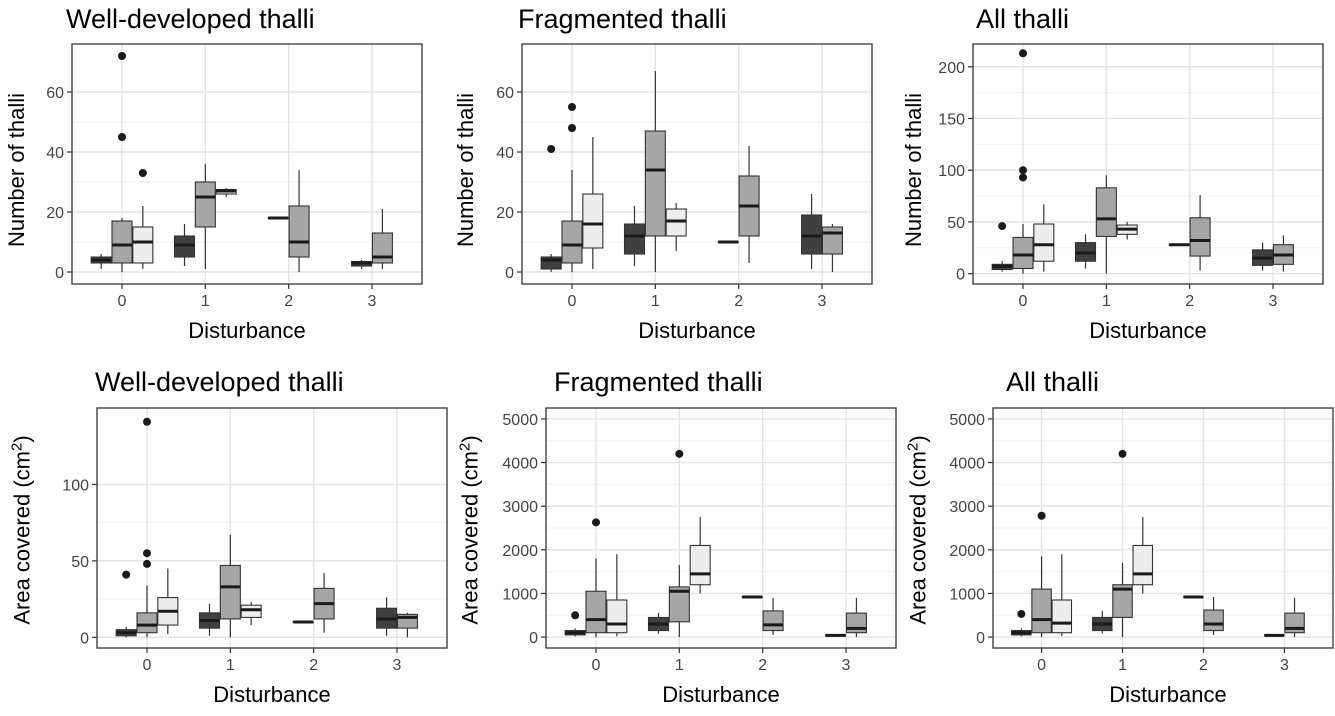 This screenshot has height=716, width=1335. I want to click on y-tick-label: 5000, so click(967, 420).